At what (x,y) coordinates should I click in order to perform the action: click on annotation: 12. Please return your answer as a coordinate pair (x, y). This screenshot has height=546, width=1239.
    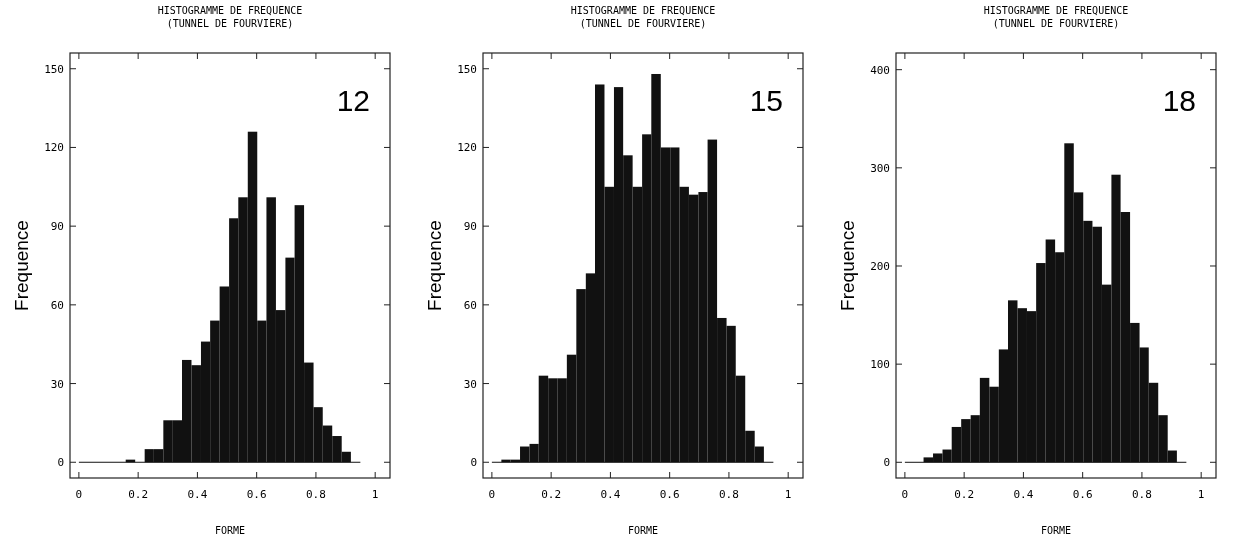
    Looking at the image, I should click on (353, 100).